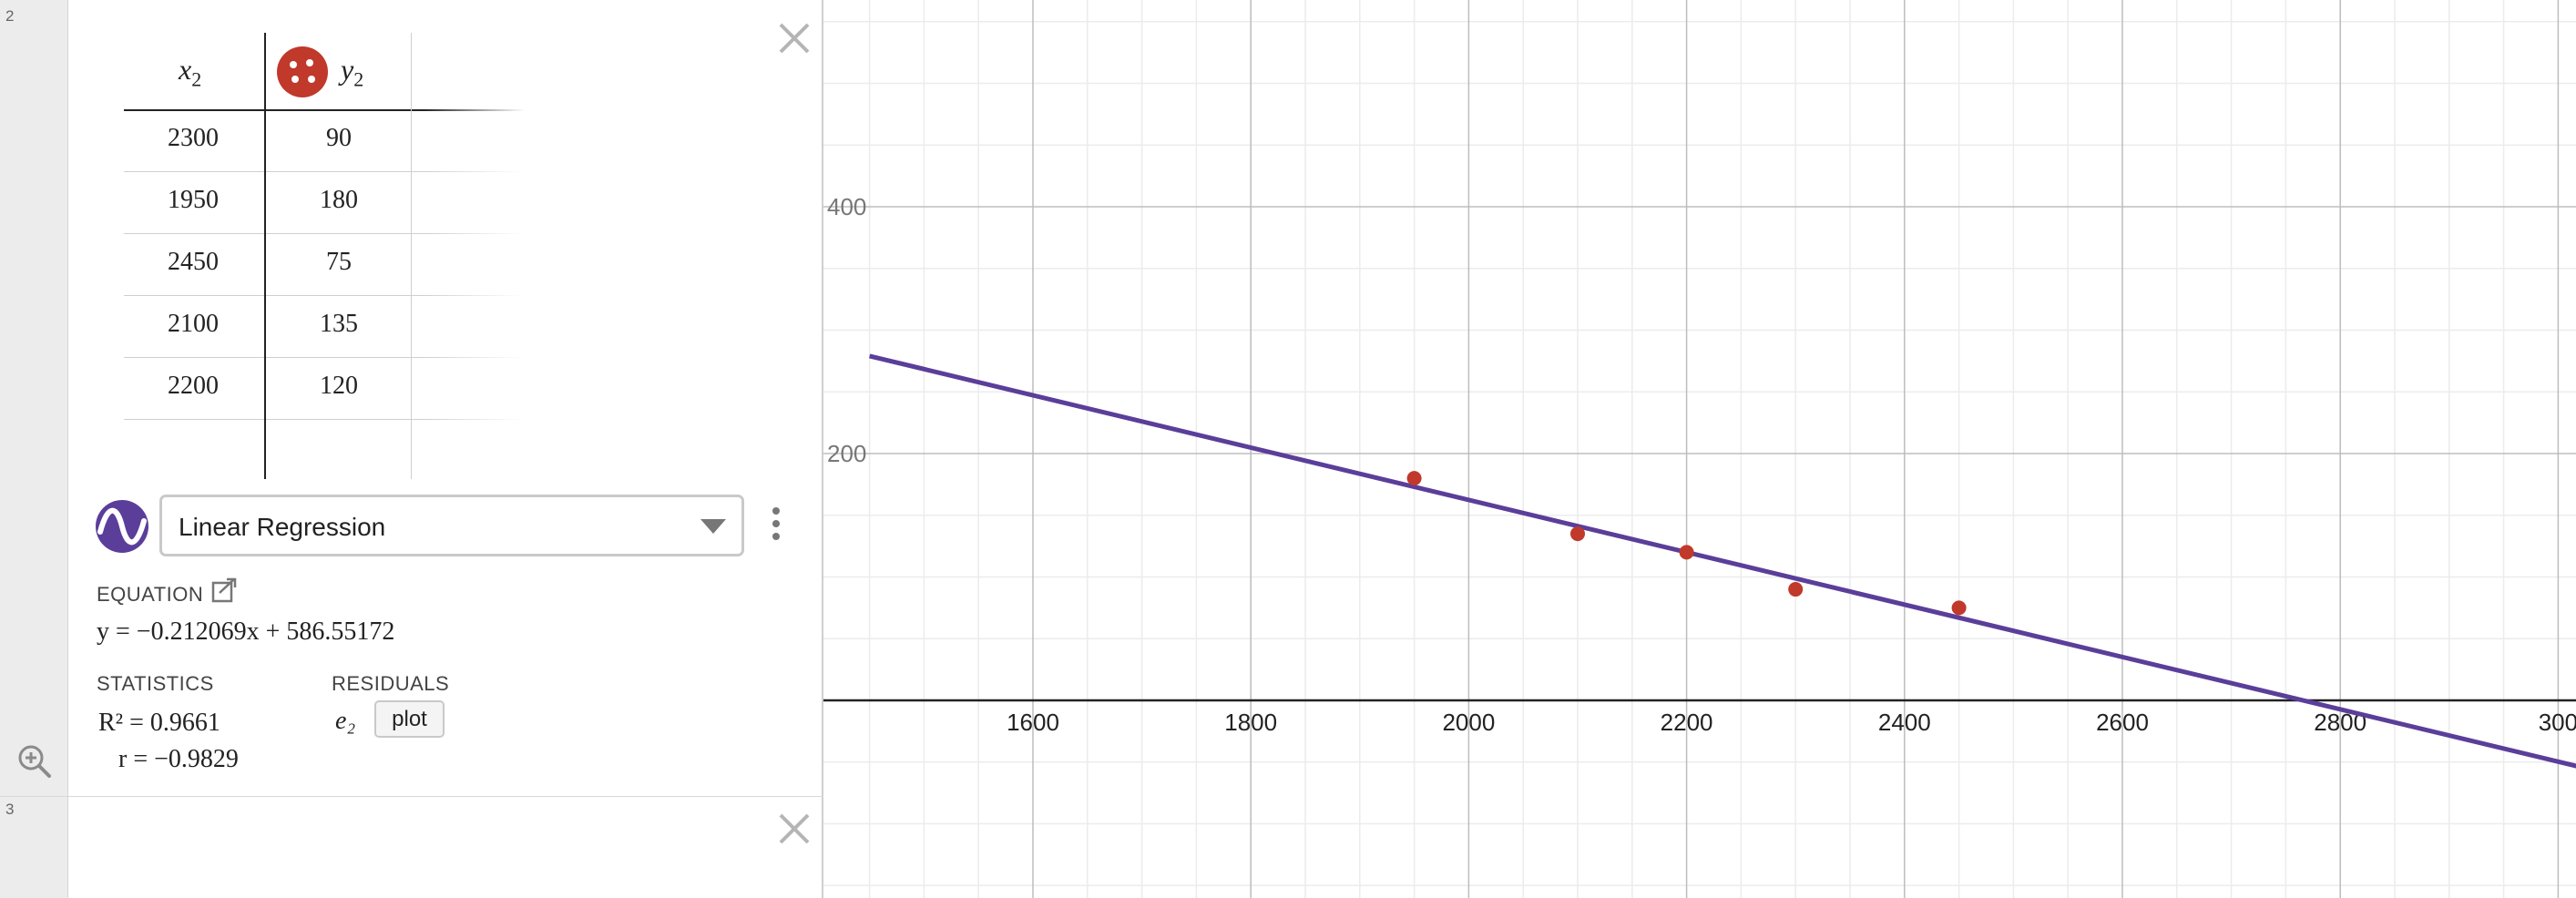  I want to click on table-cell-y: 120, so click(339, 386).